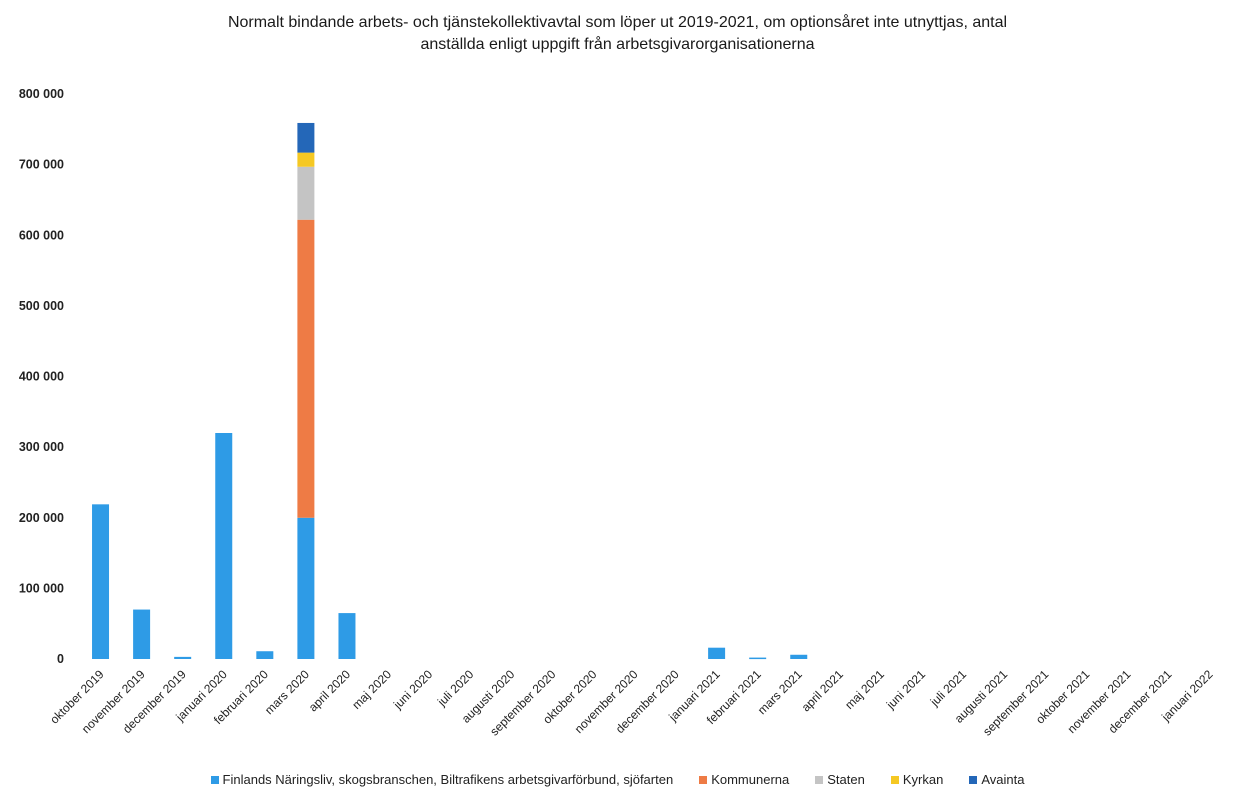  What do you see at coordinates (822, 690) in the screenshot?
I see `x-tick-label: april 2021` at bounding box center [822, 690].